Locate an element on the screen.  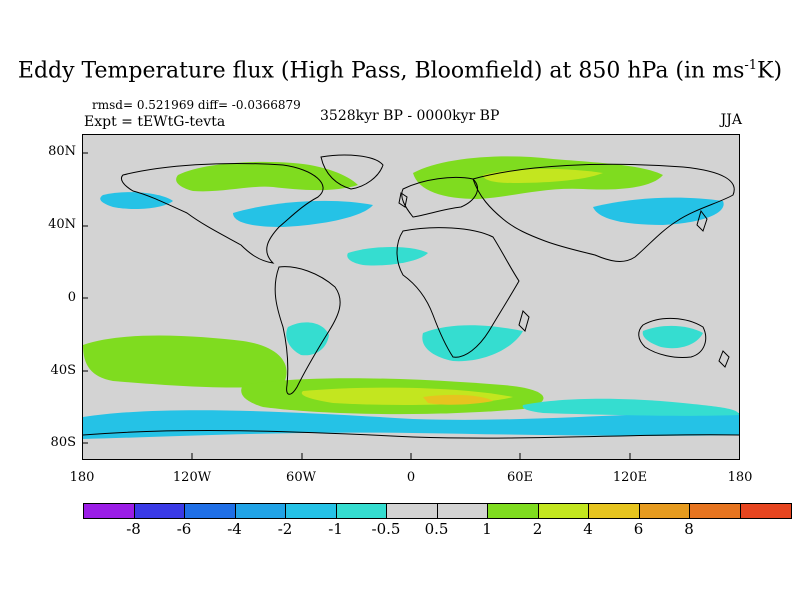
coastline-japan is located at coordinates (702, 220).